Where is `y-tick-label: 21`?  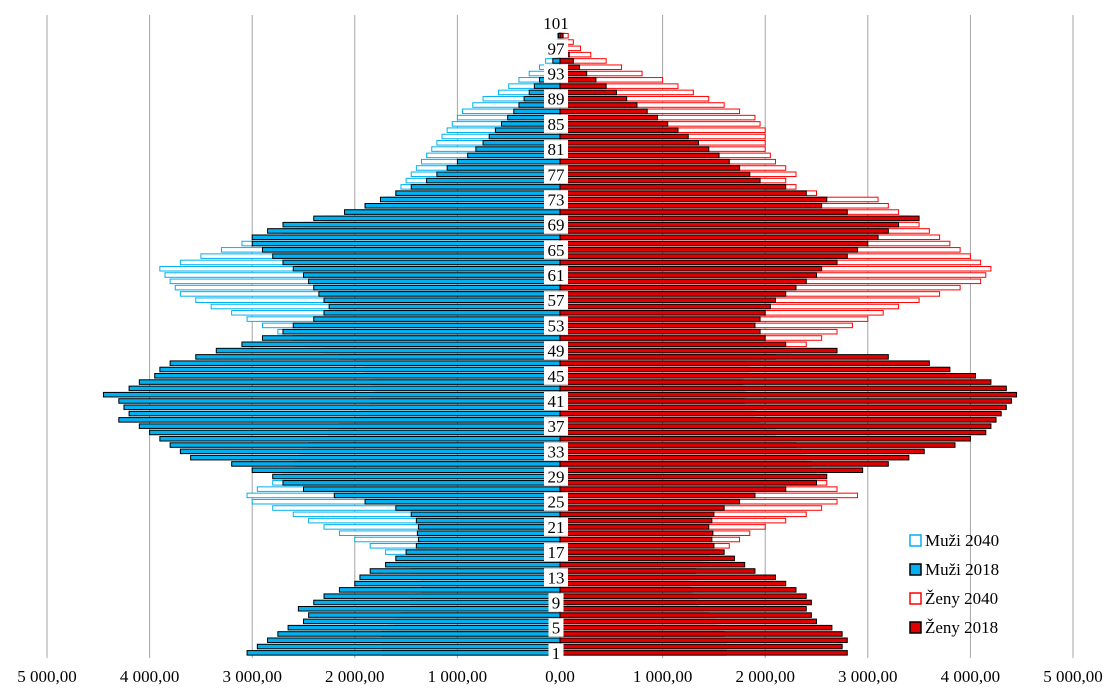
y-tick-label: 21 is located at coordinates (556, 527).